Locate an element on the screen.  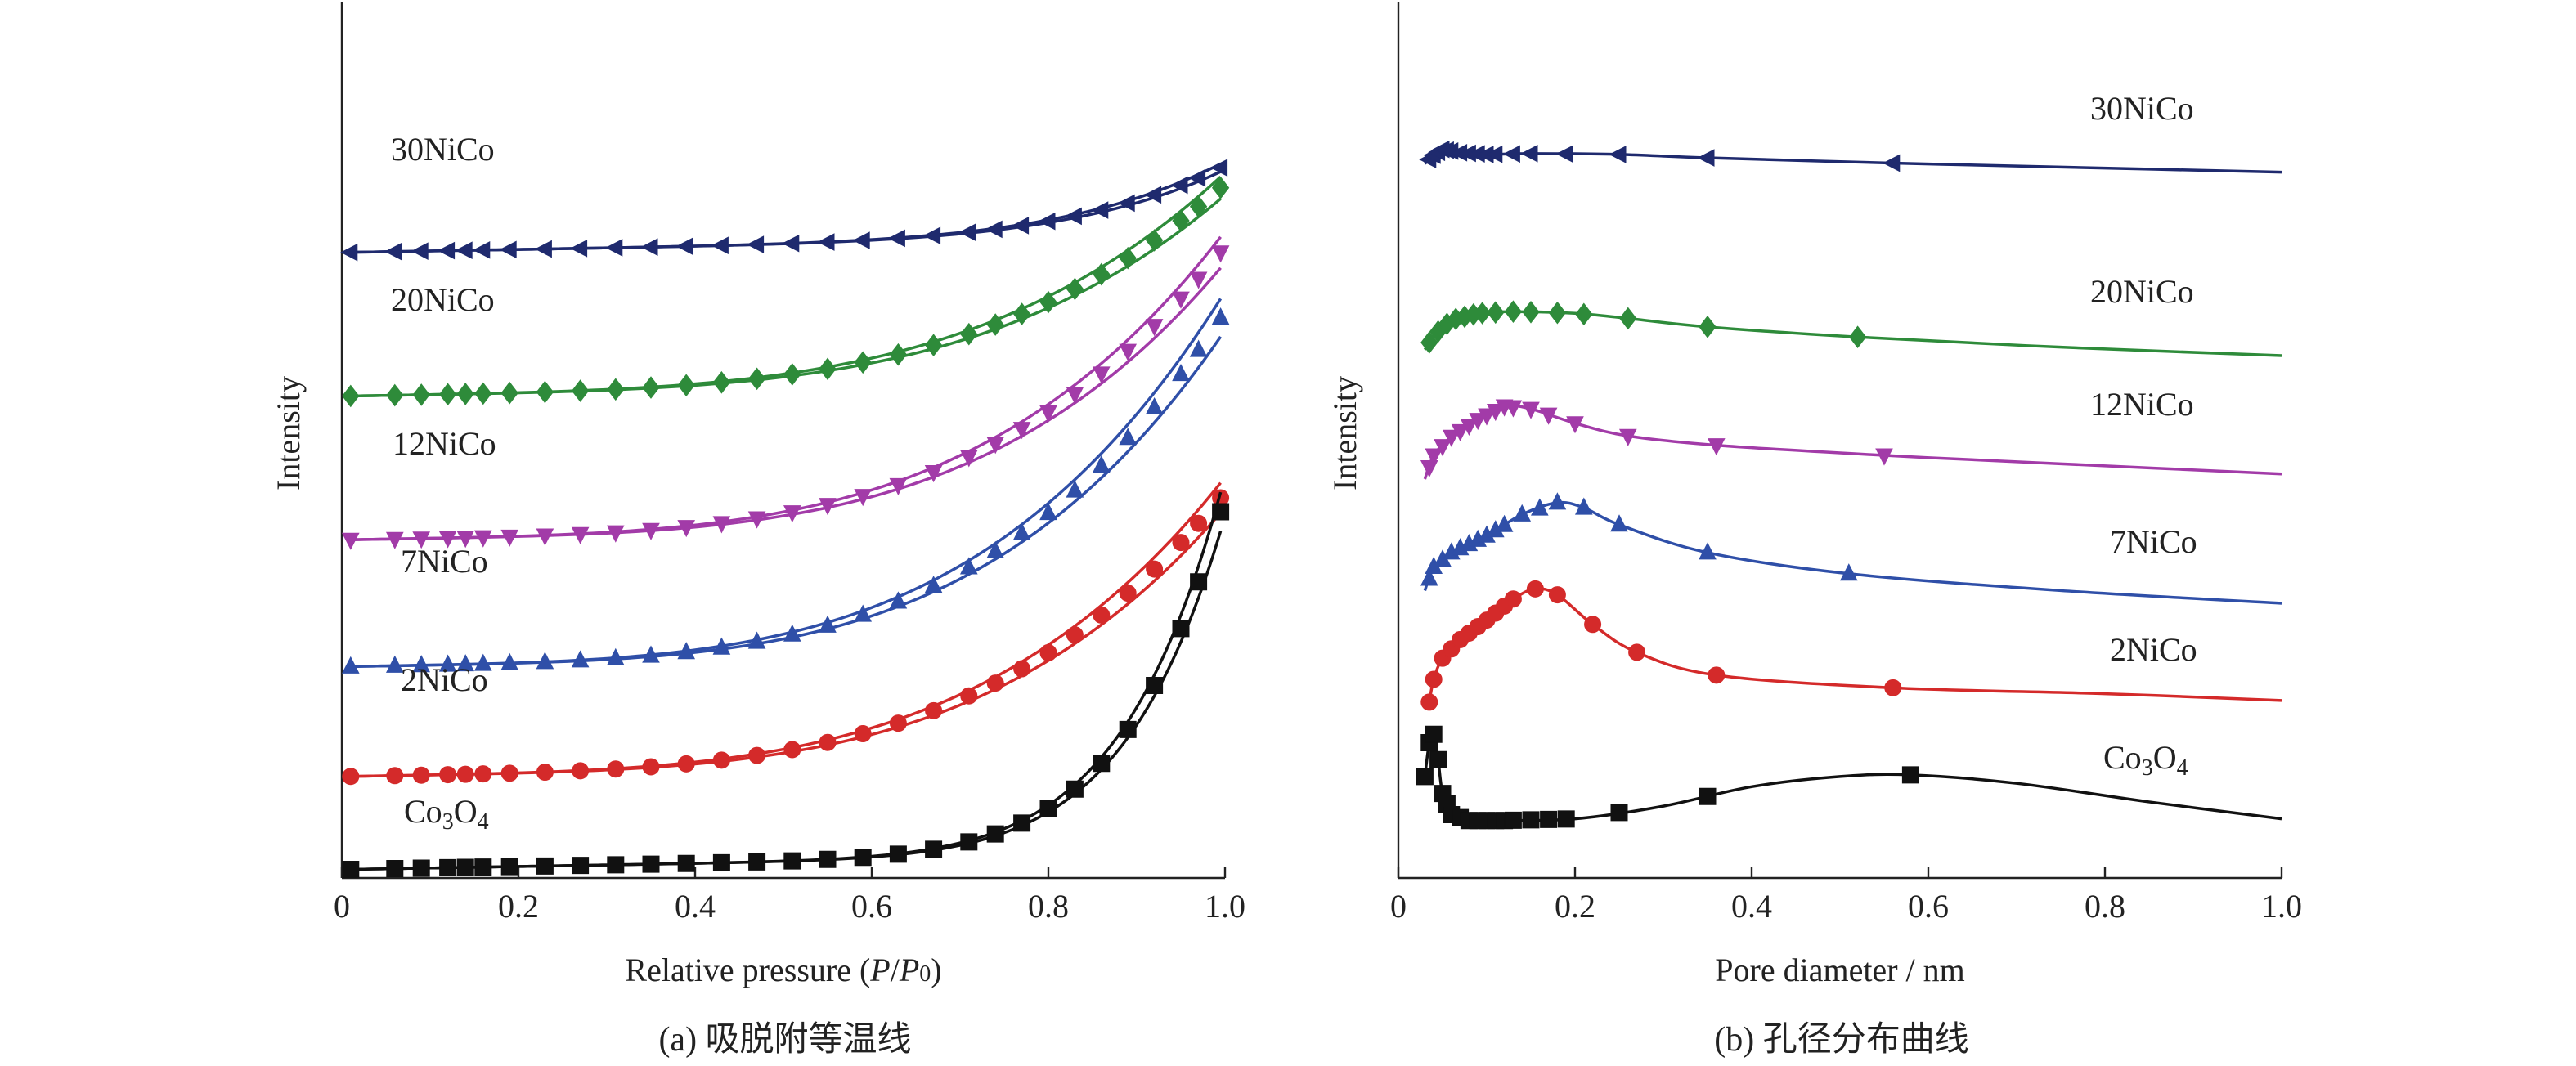
x-tick-label: 0.2 is located at coordinates (518, 907).